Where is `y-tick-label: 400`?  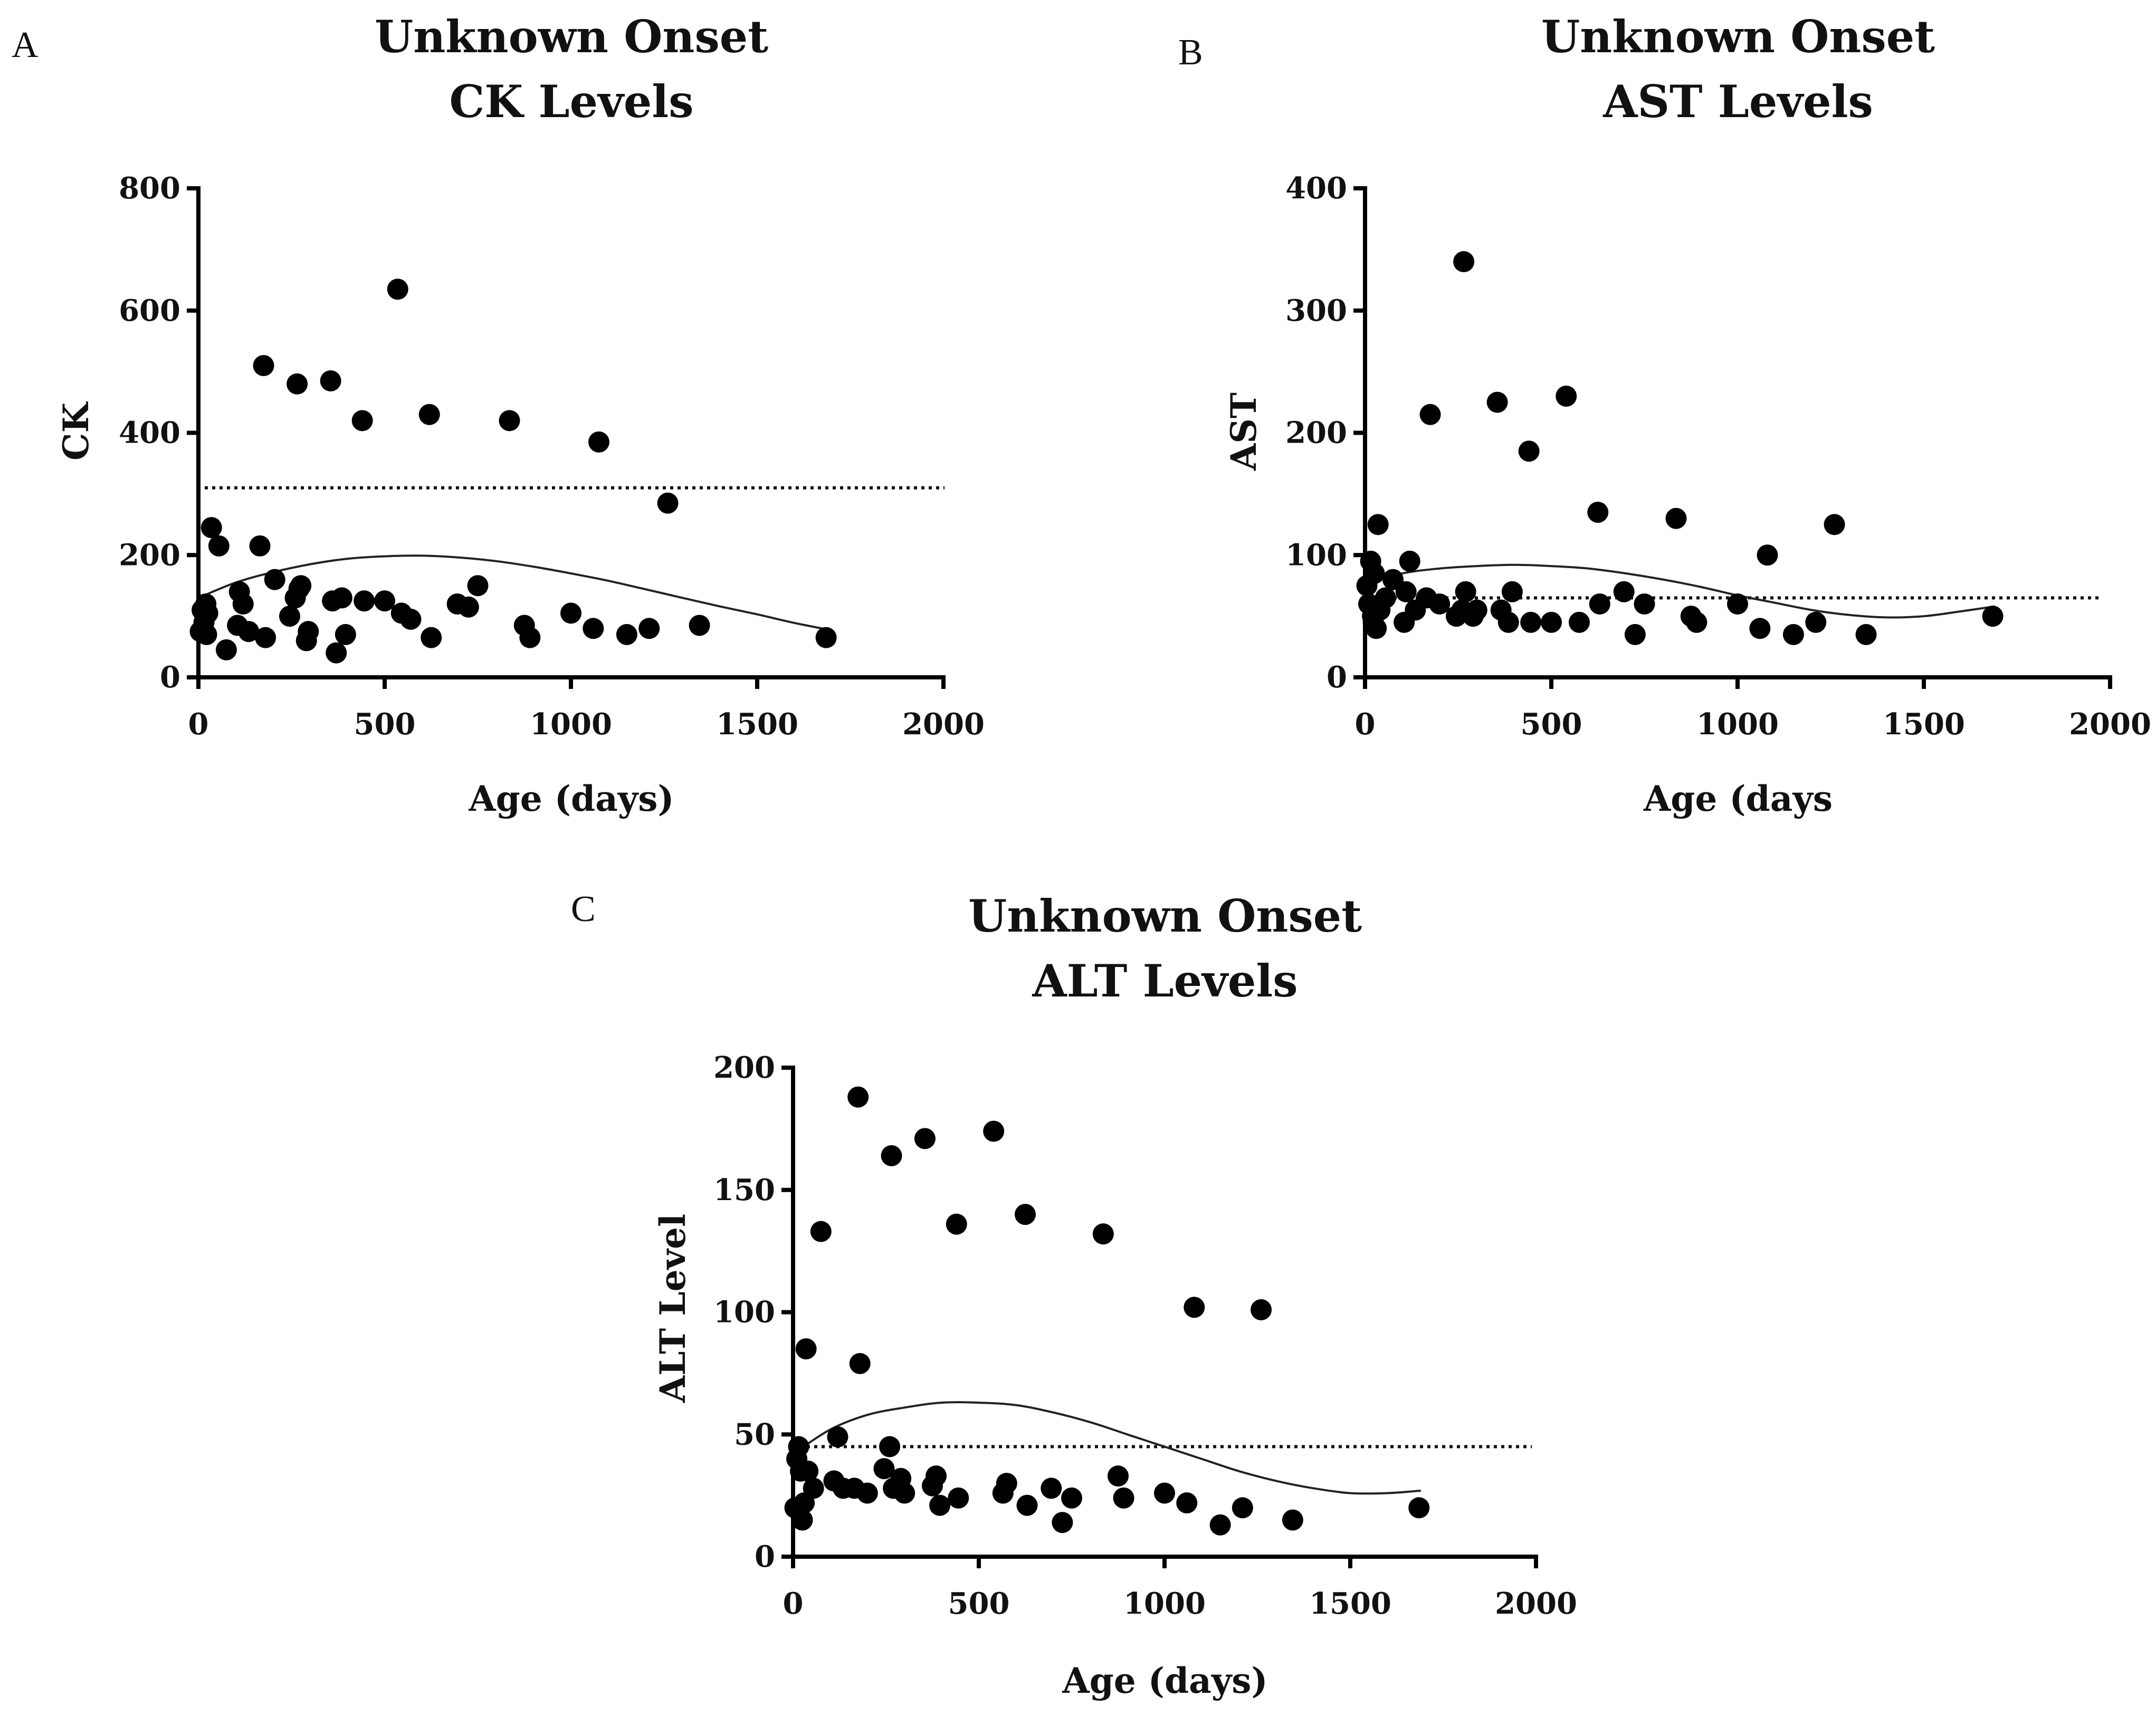
y-tick-label: 400 is located at coordinates (1316, 188).